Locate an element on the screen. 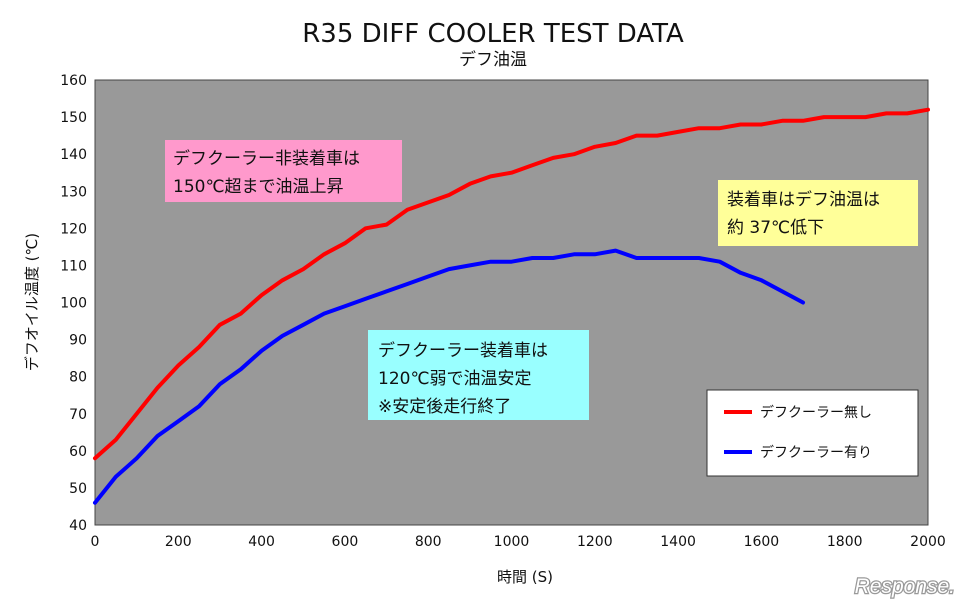 The height and width of the screenshot is (607, 968). chart-subtitle: デフ油温 is located at coordinates (493, 59).